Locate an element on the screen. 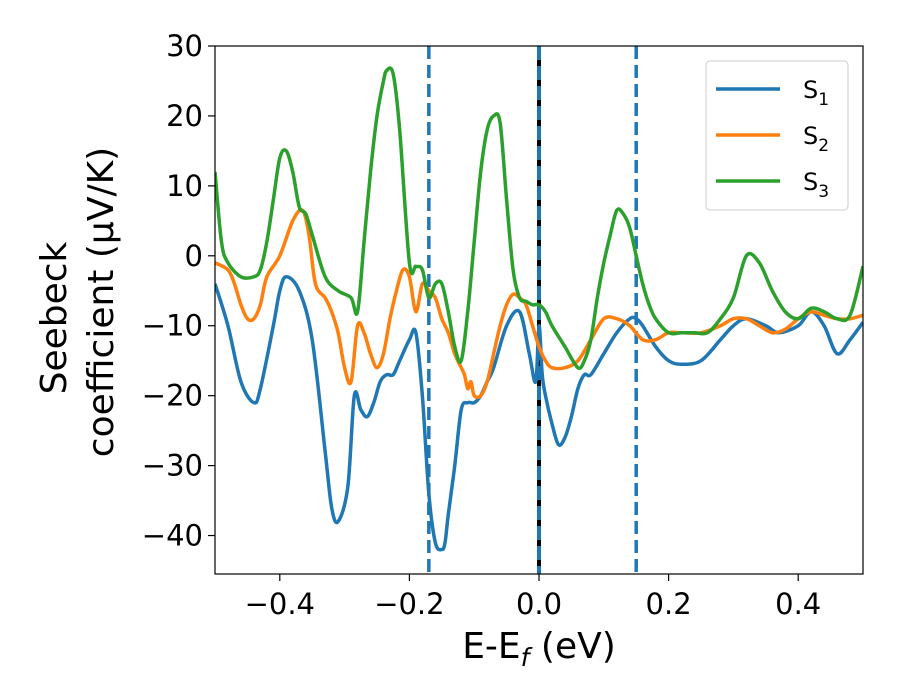 The image size is (900, 700). legend-label-s1: S1 is located at coordinates (816, 93).